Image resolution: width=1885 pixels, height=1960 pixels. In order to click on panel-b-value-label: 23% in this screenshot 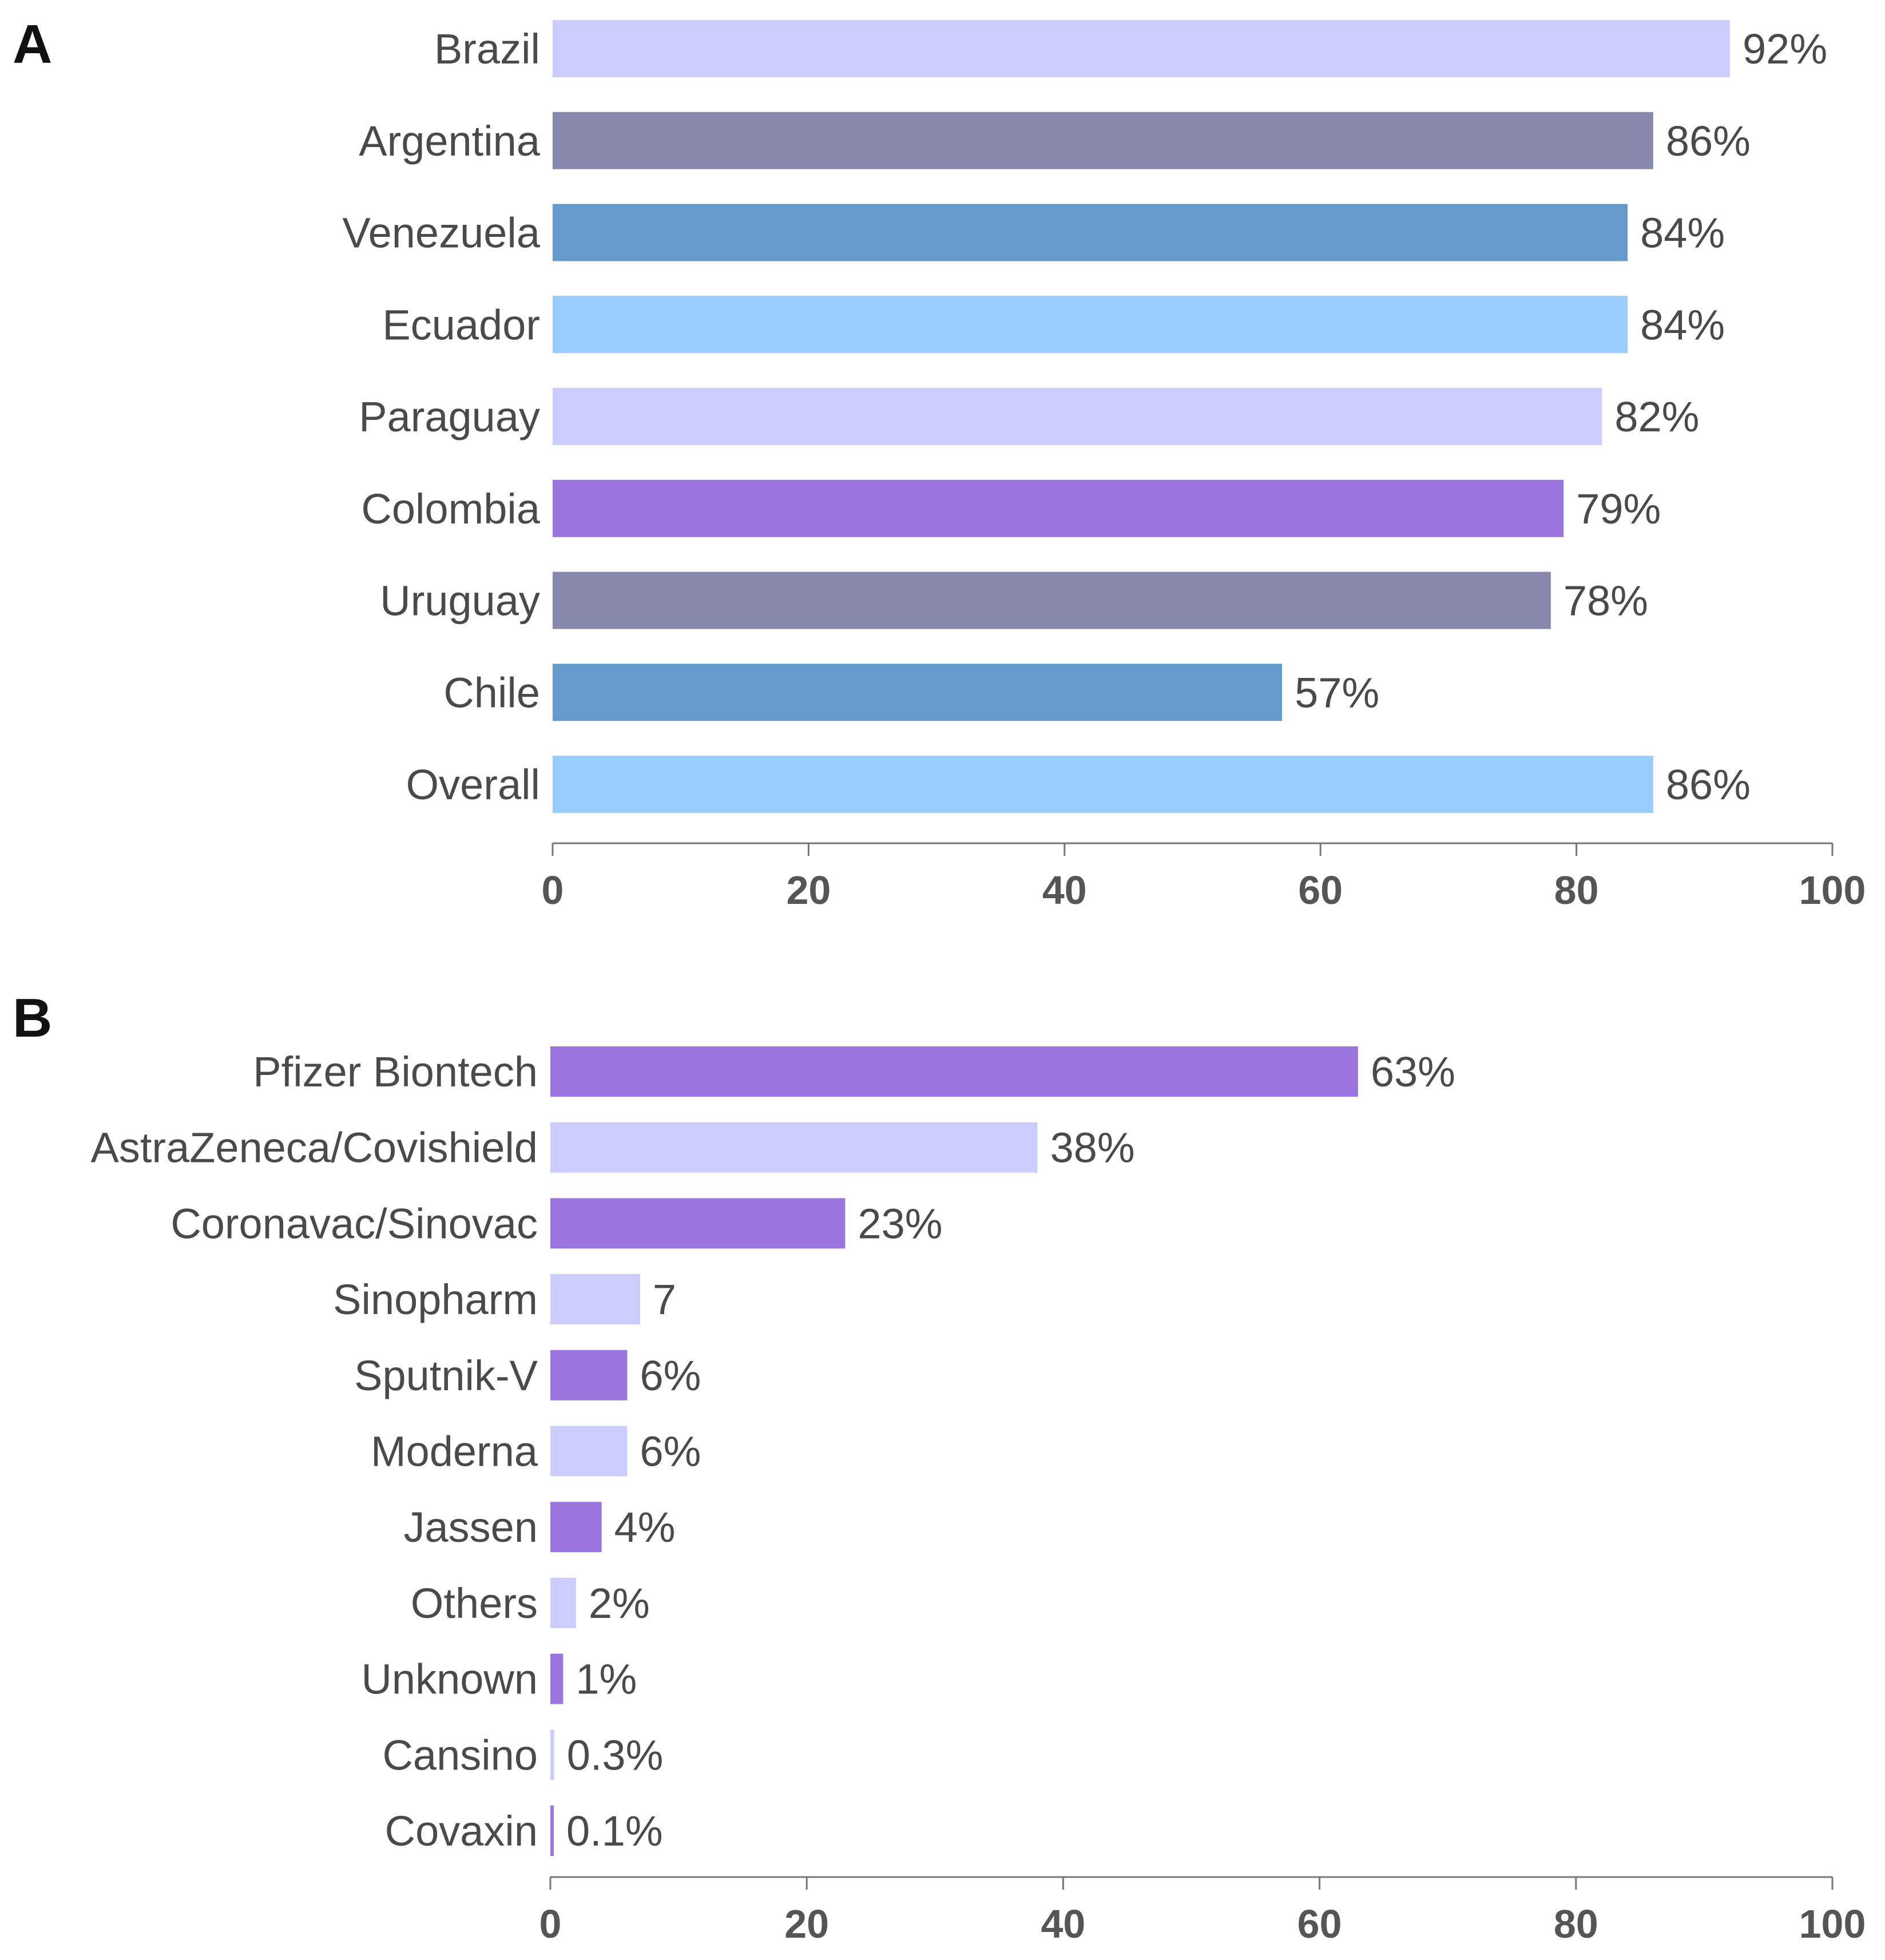, I will do `click(900, 1223)`.